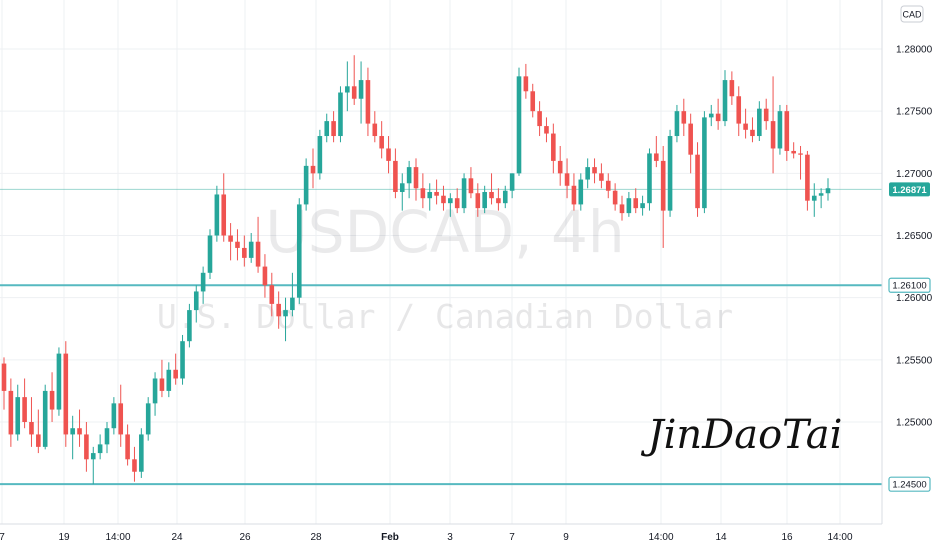 This screenshot has width=932, height=550. What do you see at coordinates (245, 537) in the screenshot?
I see `x-tick-label: 26` at bounding box center [245, 537].